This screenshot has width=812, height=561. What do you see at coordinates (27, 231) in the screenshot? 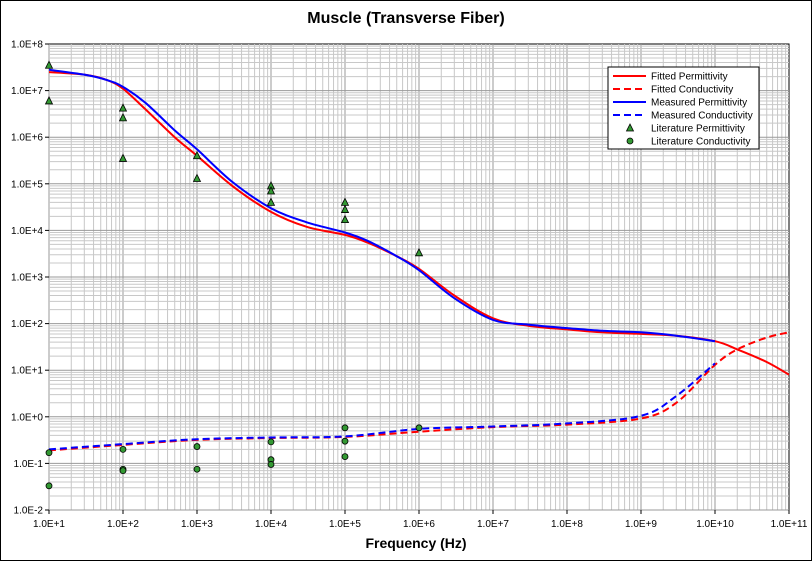
I see `y-tick-label: 1.0E+4` at bounding box center [27, 231].